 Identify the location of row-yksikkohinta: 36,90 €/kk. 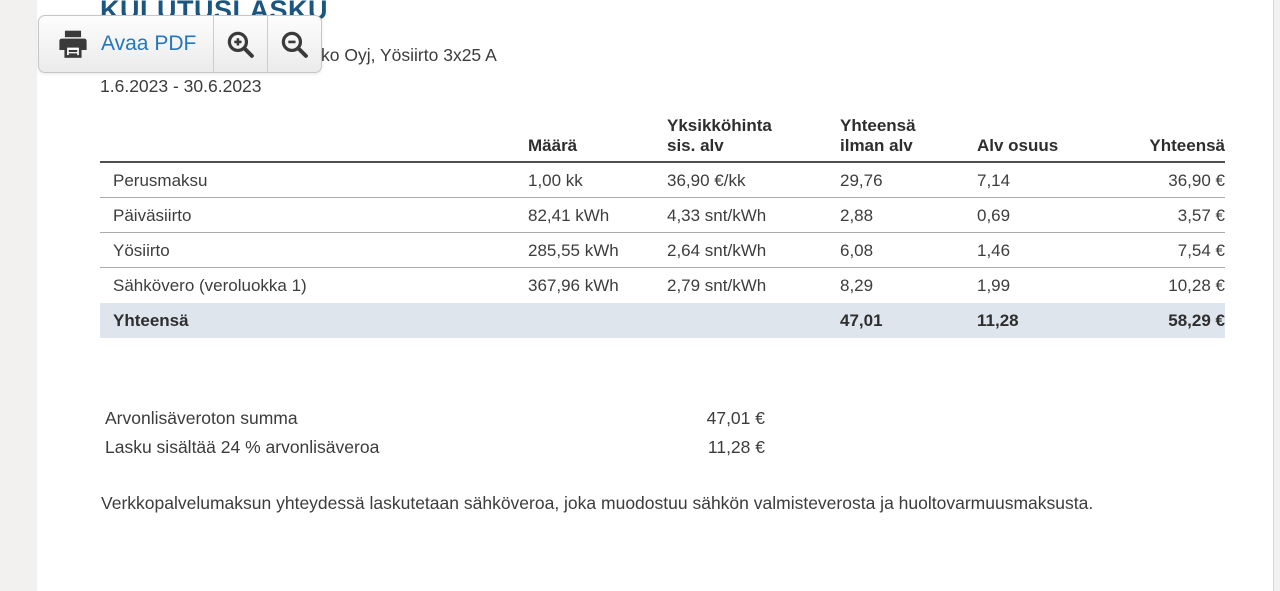
(706, 180).